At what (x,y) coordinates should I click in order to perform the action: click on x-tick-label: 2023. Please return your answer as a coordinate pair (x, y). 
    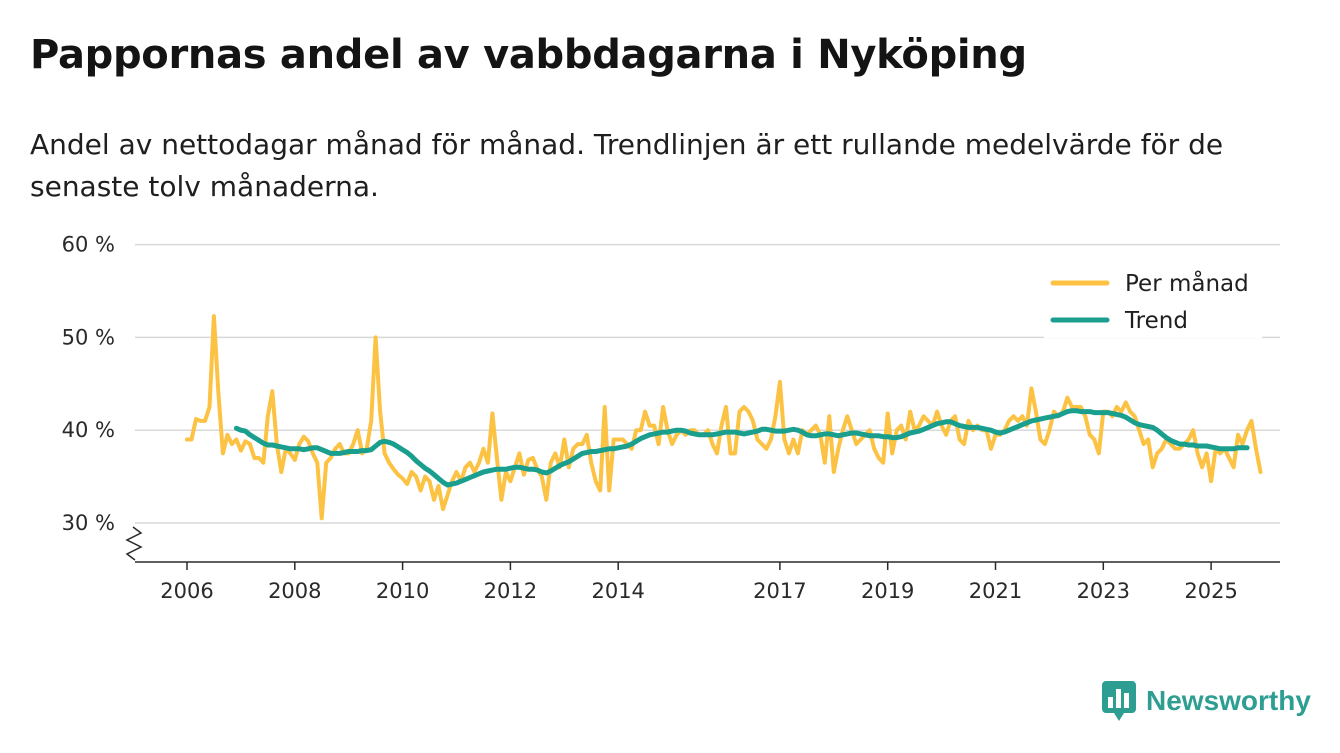
    Looking at the image, I should click on (1103, 591).